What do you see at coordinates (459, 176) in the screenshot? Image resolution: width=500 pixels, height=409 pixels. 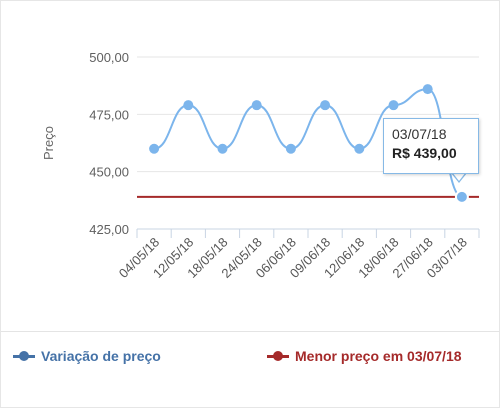 I see `tooltip-arrow-fill` at bounding box center [459, 176].